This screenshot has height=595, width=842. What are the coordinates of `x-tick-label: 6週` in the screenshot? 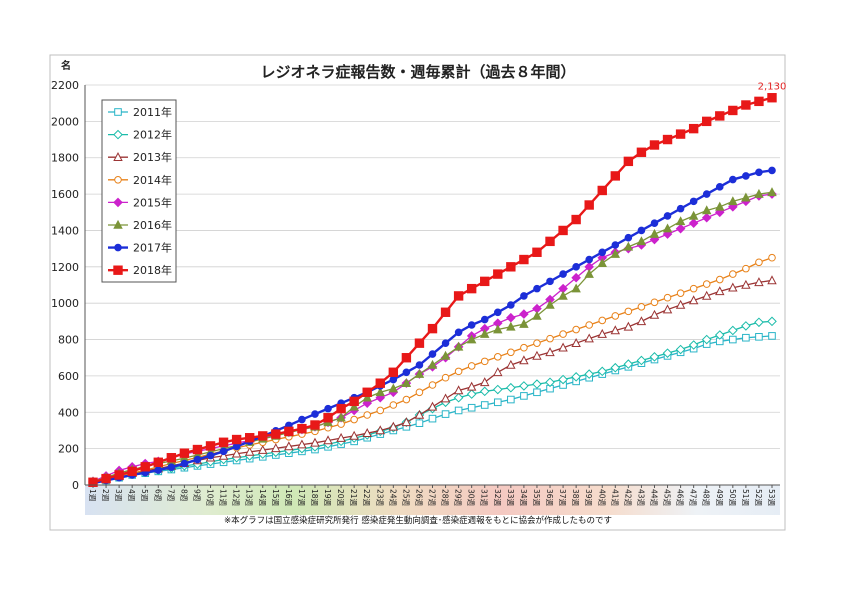 It's located at (157, 495).